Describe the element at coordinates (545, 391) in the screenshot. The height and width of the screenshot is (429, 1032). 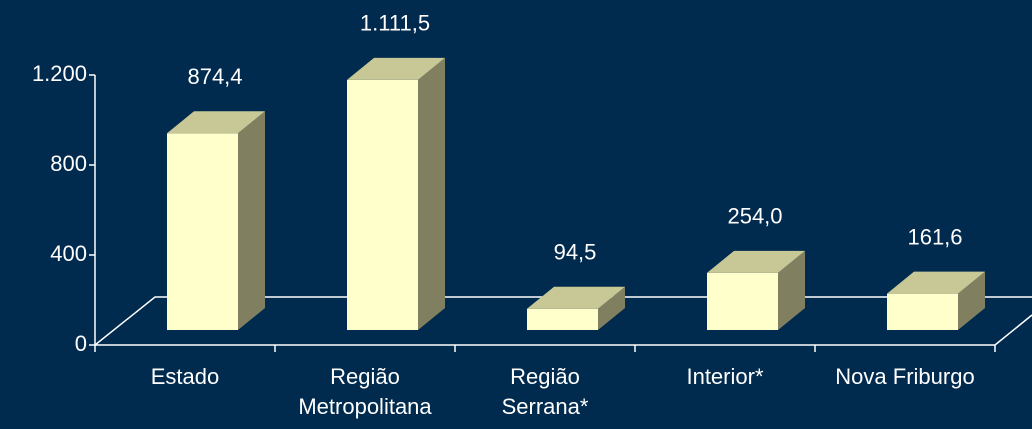
I see `x-tick-label: Região Serrana*` at that location.